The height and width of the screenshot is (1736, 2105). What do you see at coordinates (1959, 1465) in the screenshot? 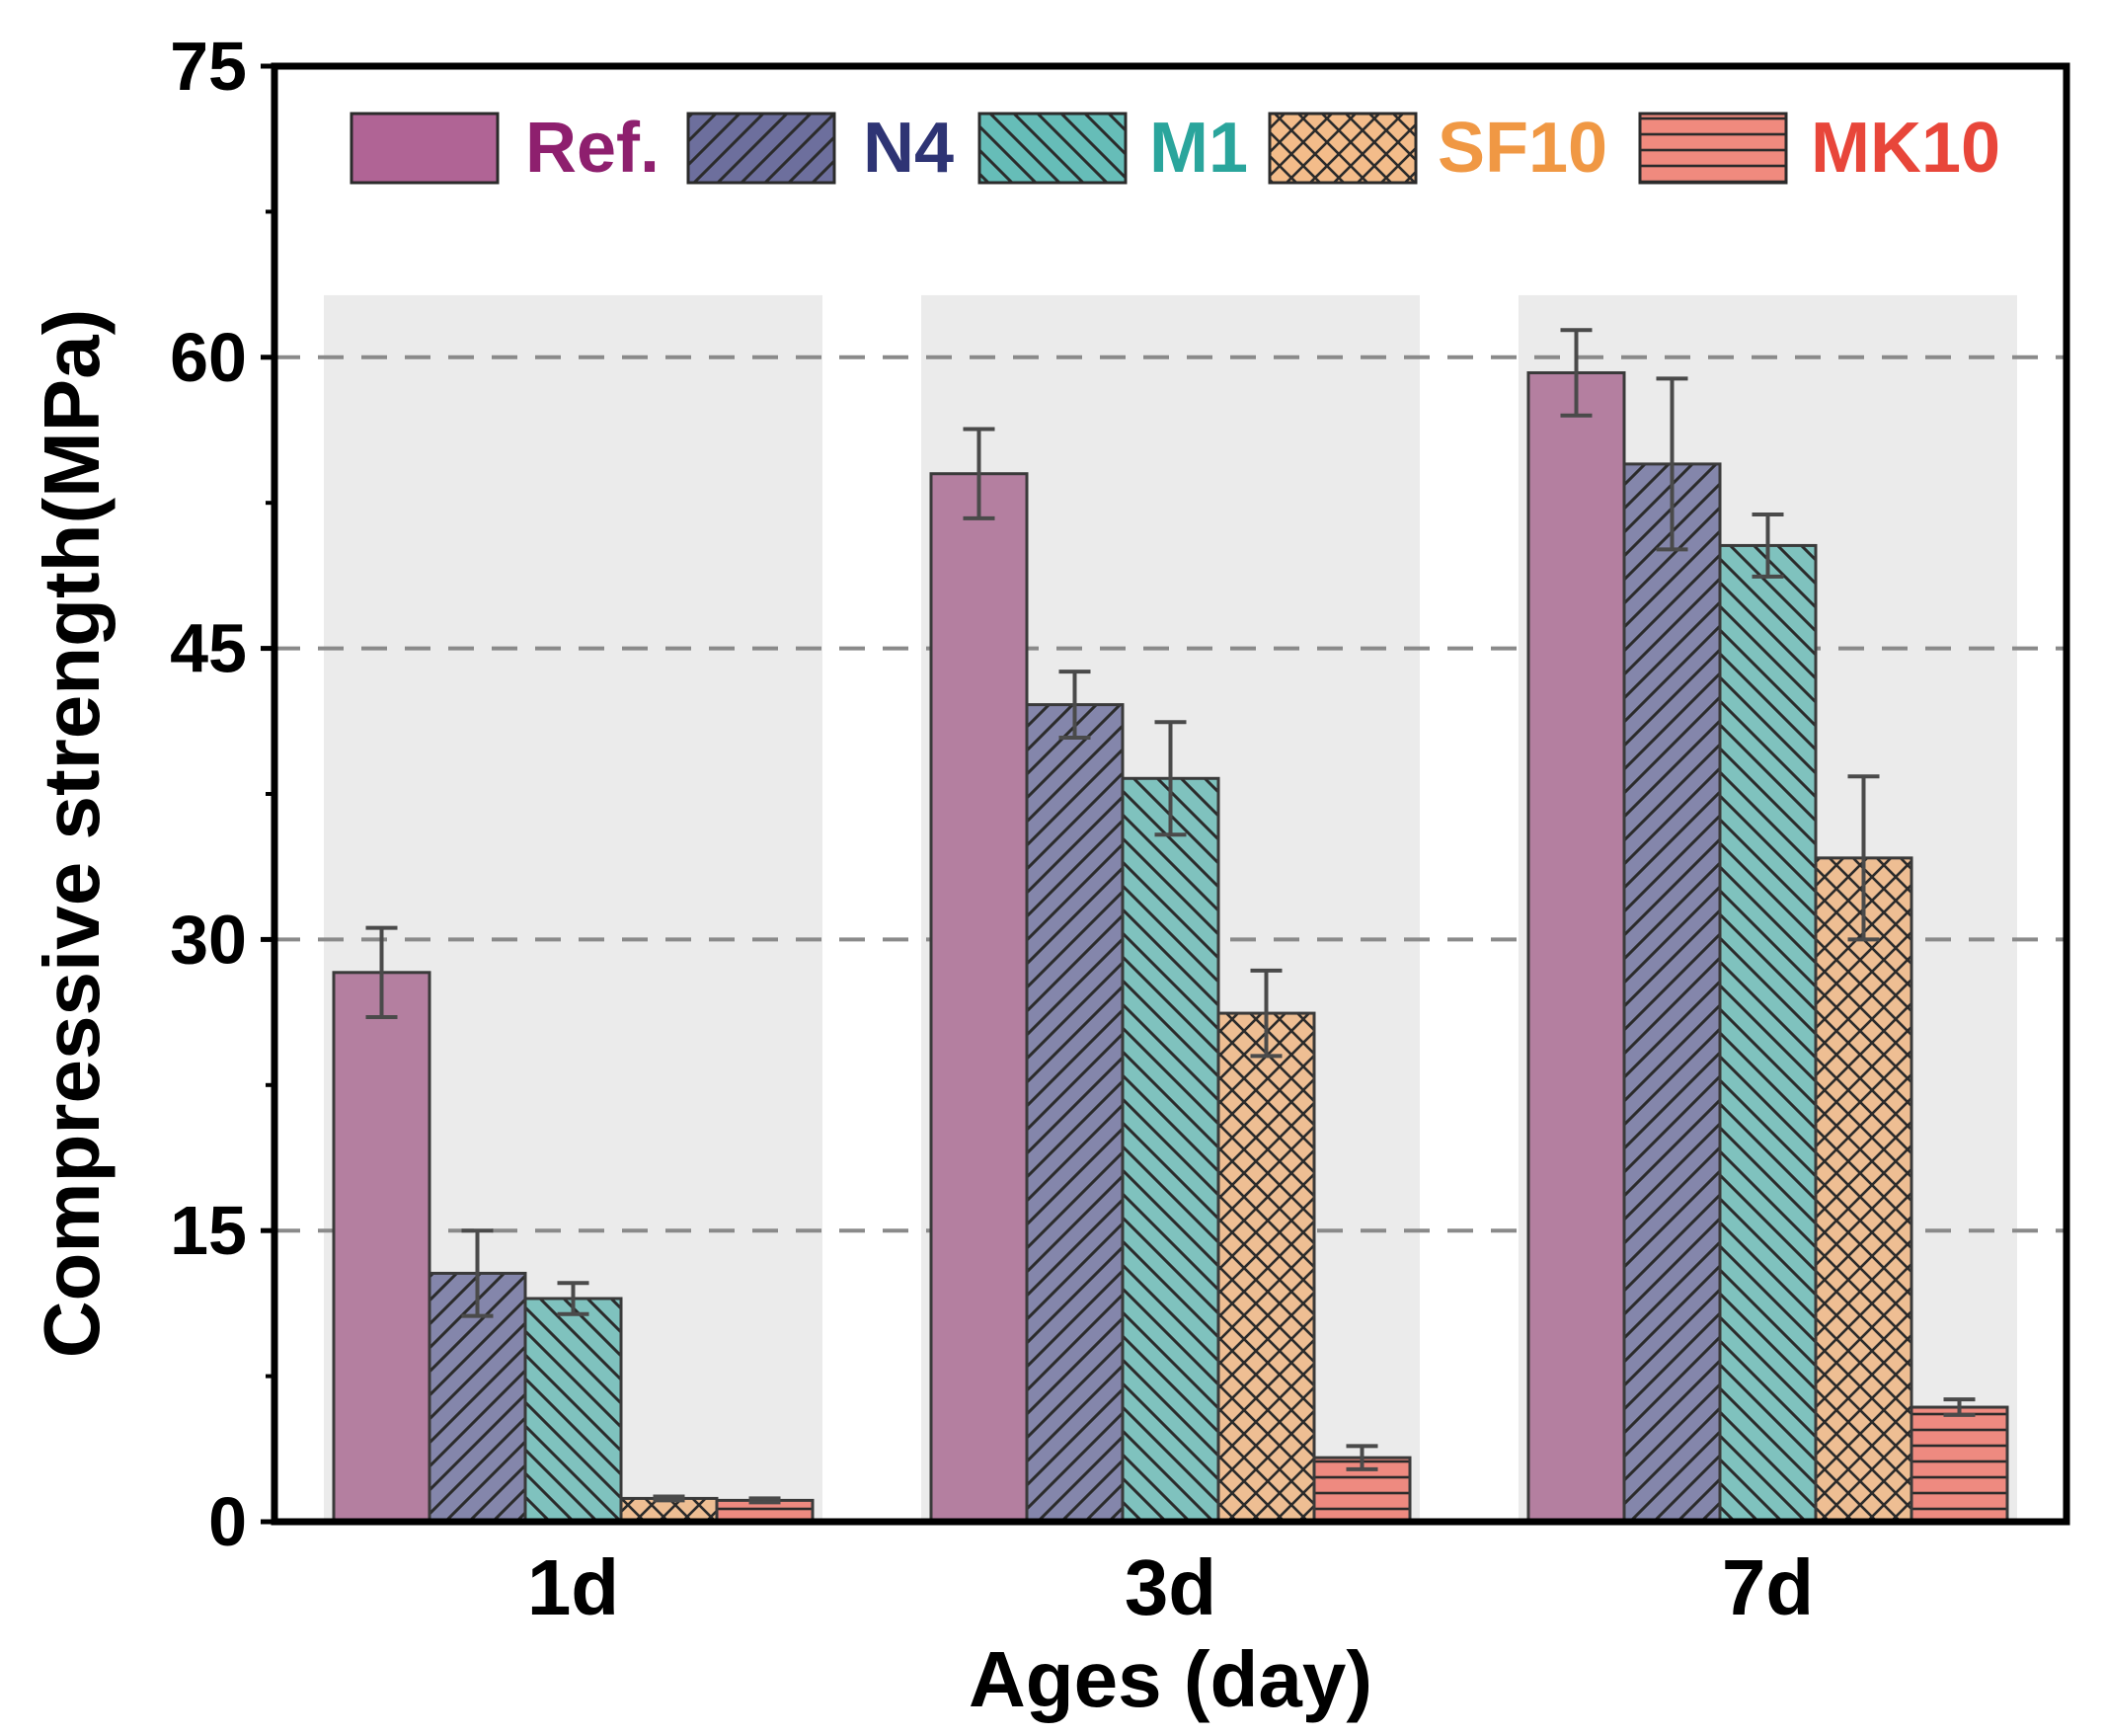
I see `bar-hatch-mk10-7d` at bounding box center [1959, 1465].